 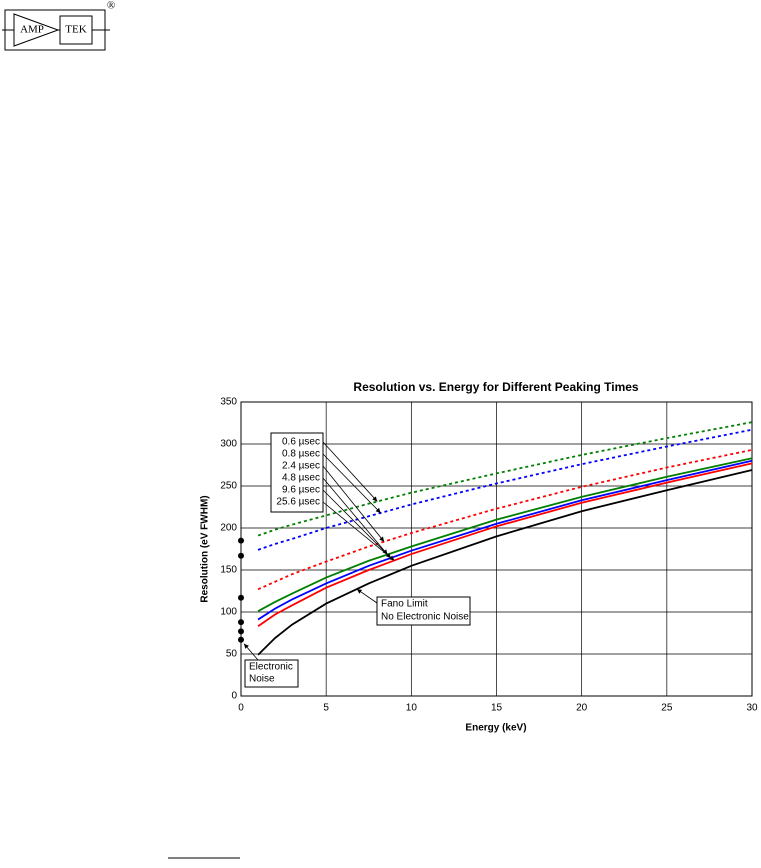 What do you see at coordinates (495, 728) in the screenshot?
I see `x-axis-label: Energy (keV)` at bounding box center [495, 728].